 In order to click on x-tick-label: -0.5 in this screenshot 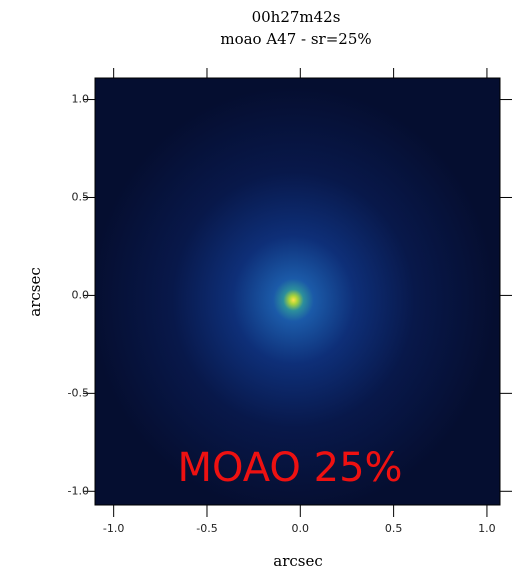, I will do `click(206, 528)`.